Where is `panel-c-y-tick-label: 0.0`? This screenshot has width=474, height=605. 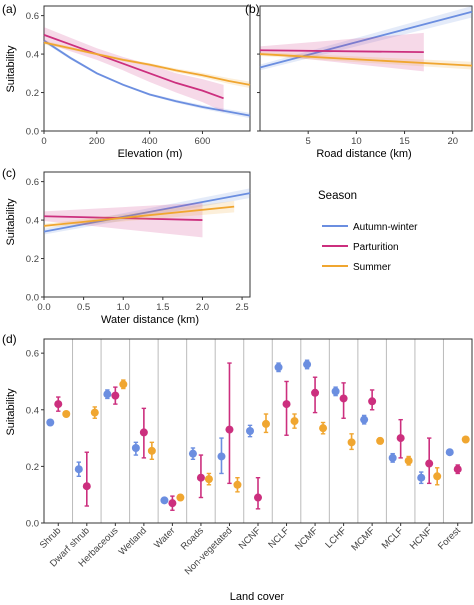 panel-c-y-tick-label: 0.0 is located at coordinates (32, 298).